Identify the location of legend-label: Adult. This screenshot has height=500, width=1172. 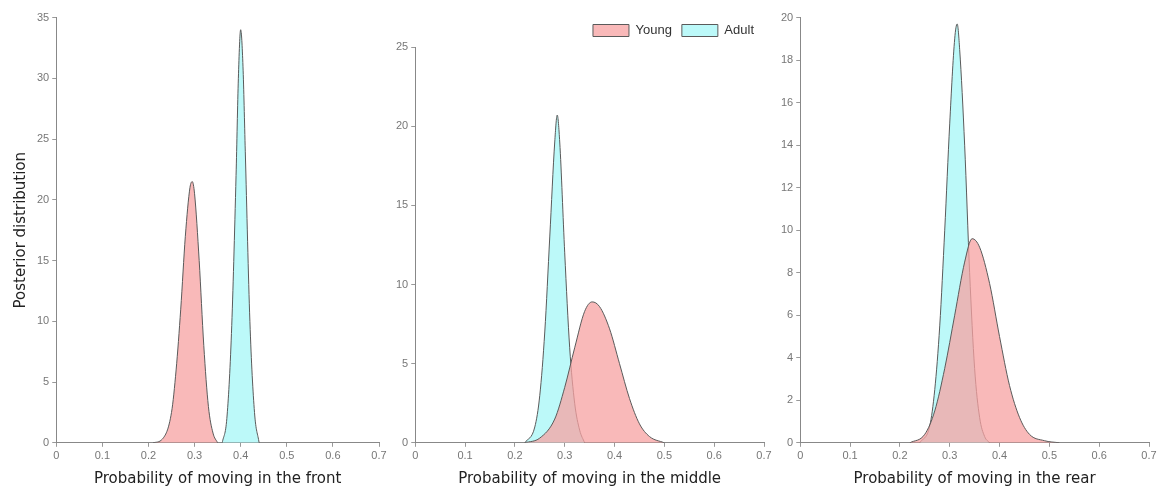
(739, 30).